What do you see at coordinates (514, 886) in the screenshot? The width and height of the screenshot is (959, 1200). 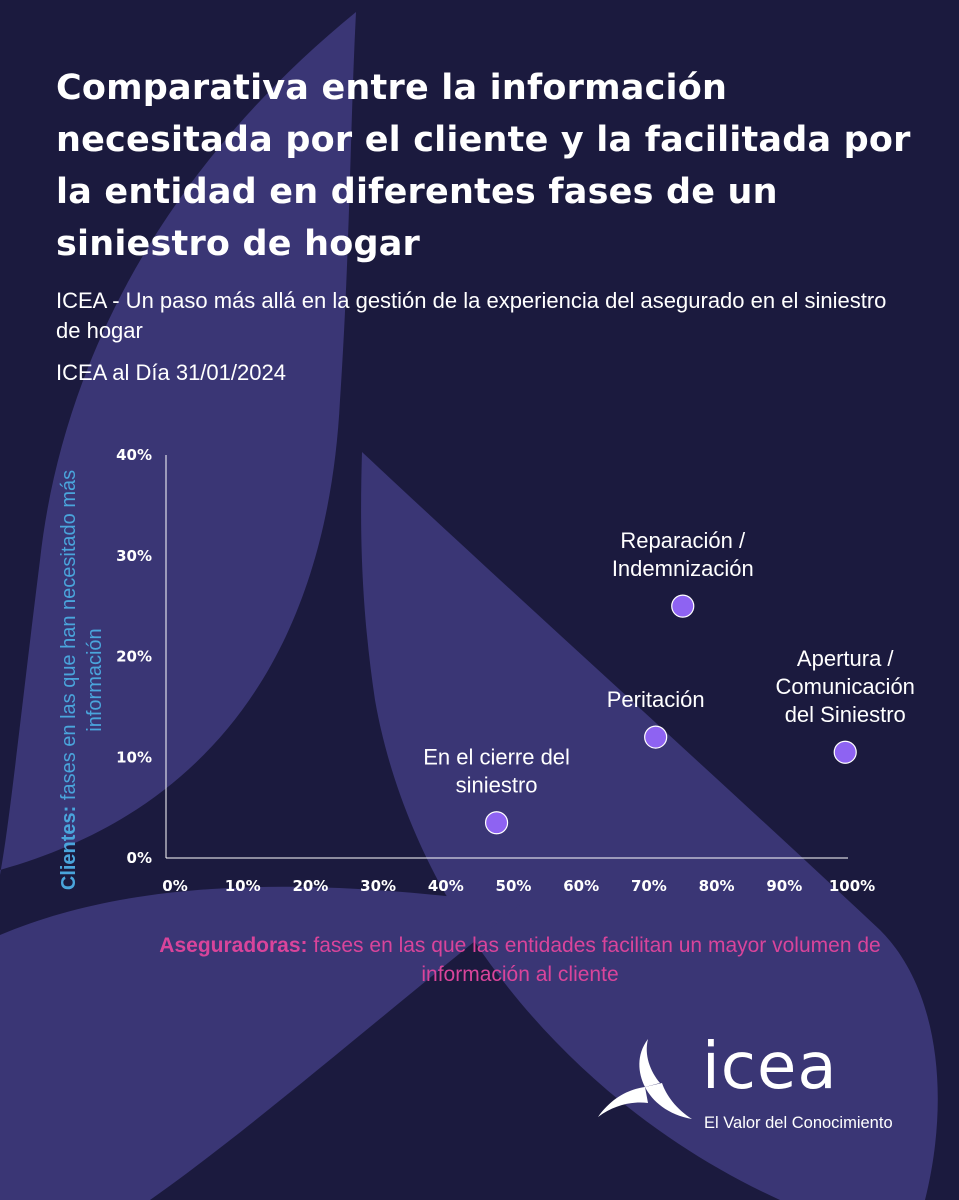 I see `x-tick-label: 50%` at bounding box center [514, 886].